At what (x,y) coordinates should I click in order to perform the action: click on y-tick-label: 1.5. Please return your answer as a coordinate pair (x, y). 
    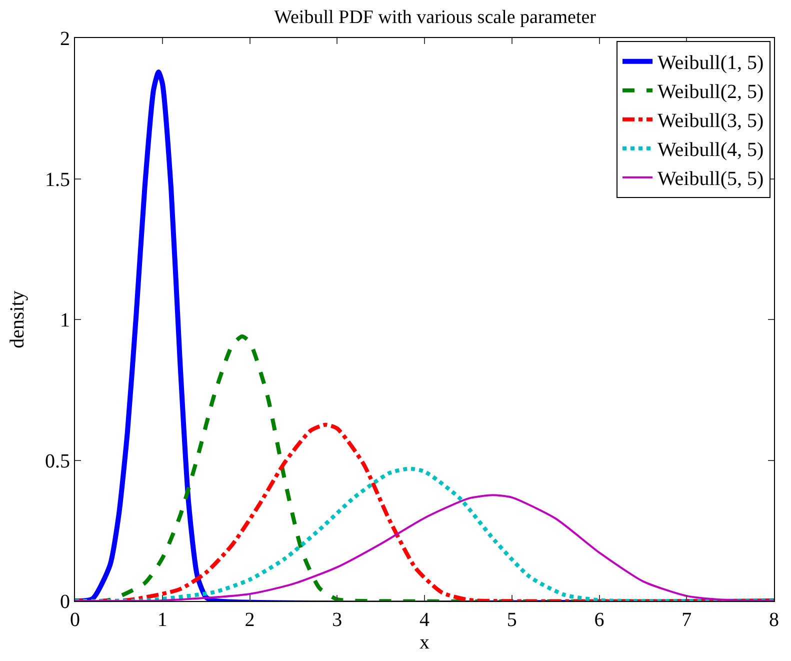
    Looking at the image, I should click on (57, 179).